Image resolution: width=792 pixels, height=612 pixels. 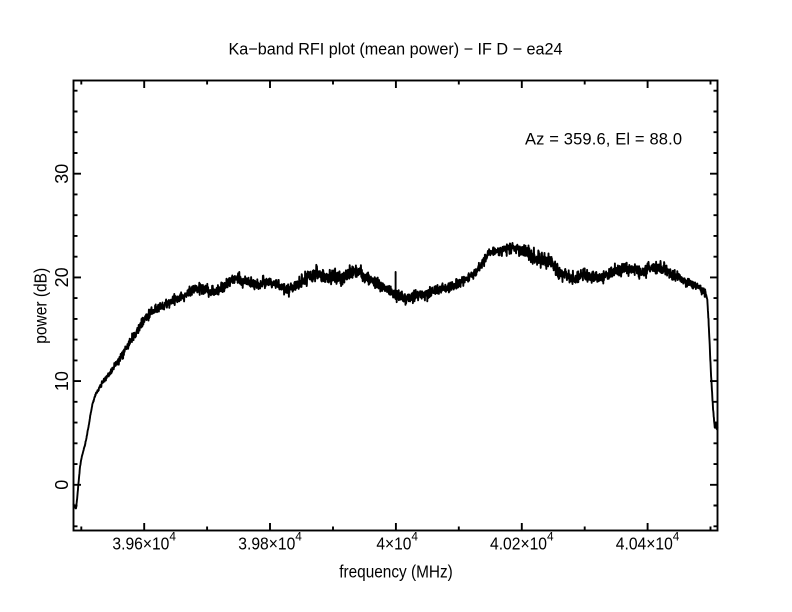 I want to click on svg-text: 20, so click(x=62, y=277).